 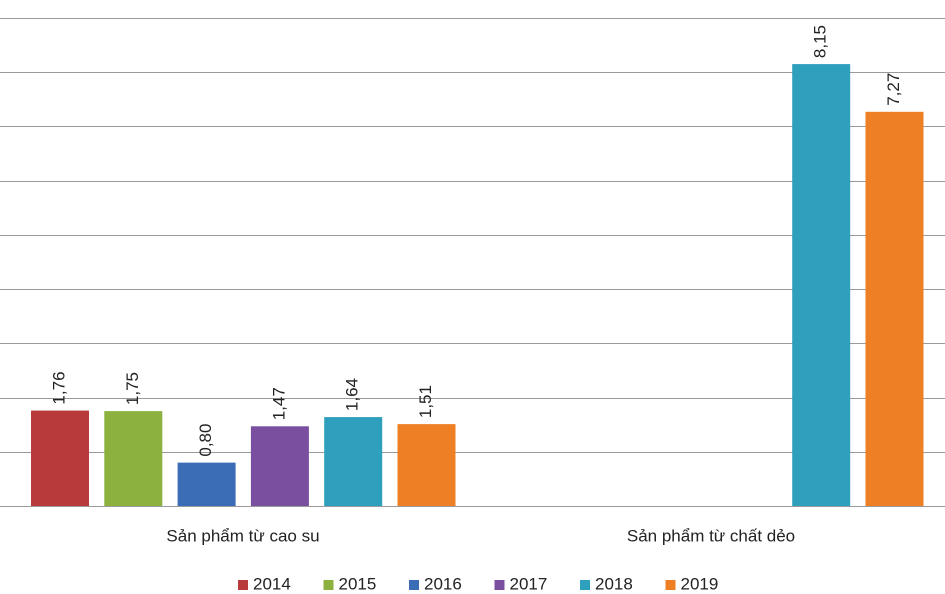 What do you see at coordinates (272, 583) in the screenshot?
I see `legend-label: 2014` at bounding box center [272, 583].